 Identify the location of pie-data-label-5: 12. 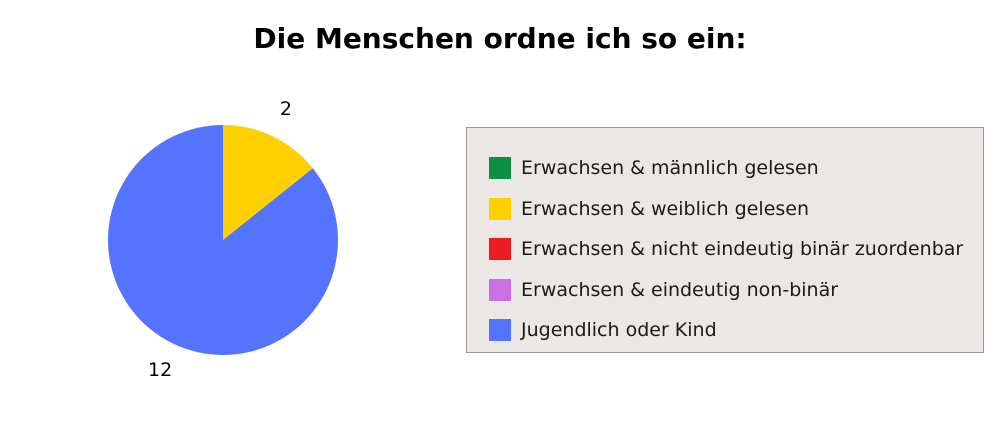
(160, 370).